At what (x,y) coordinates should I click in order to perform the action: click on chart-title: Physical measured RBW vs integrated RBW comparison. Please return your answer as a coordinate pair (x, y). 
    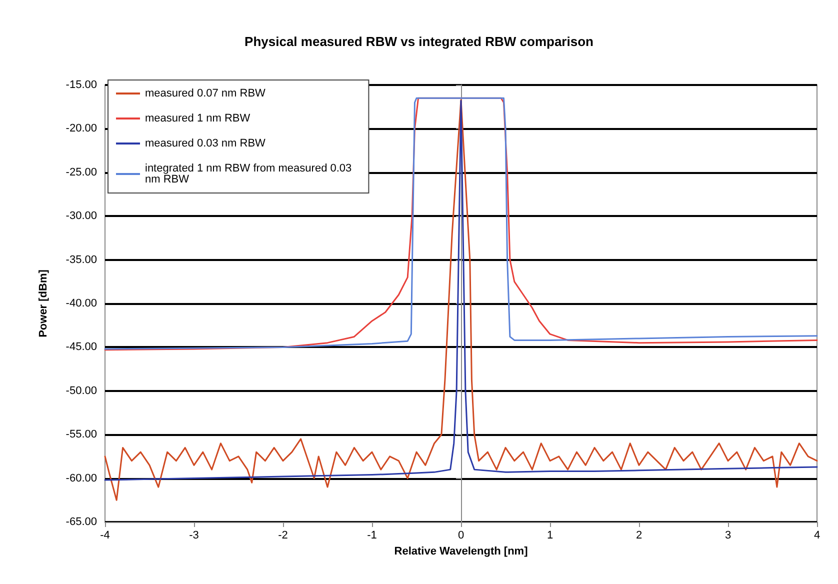
    Looking at the image, I should click on (419, 41).